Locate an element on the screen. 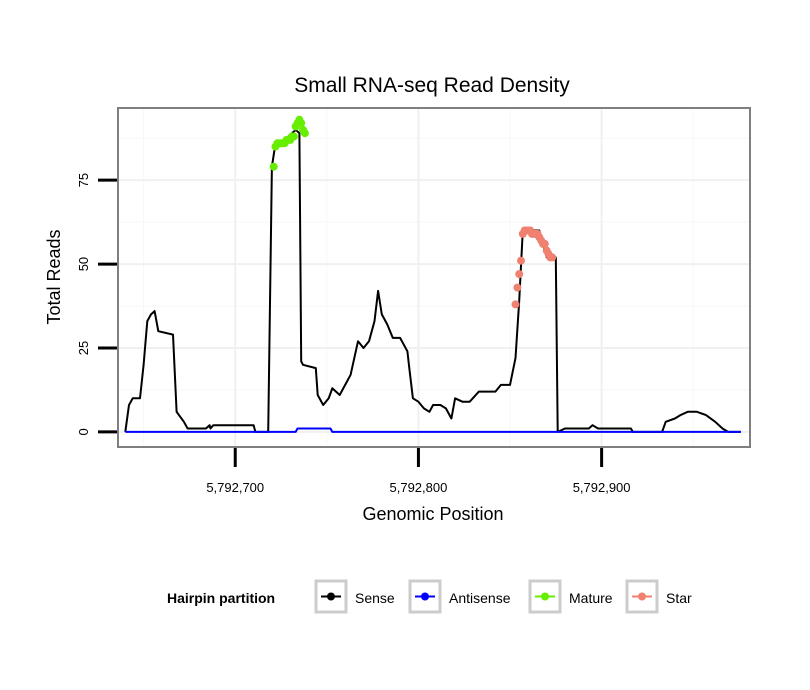  x-tick-label: 5,792,700 is located at coordinates (235, 487).